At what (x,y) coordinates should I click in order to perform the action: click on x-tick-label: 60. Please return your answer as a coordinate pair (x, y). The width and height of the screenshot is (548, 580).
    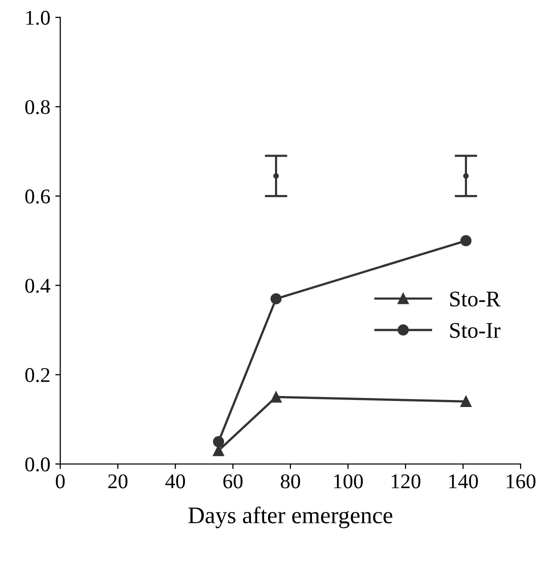
    Looking at the image, I should click on (233, 481).